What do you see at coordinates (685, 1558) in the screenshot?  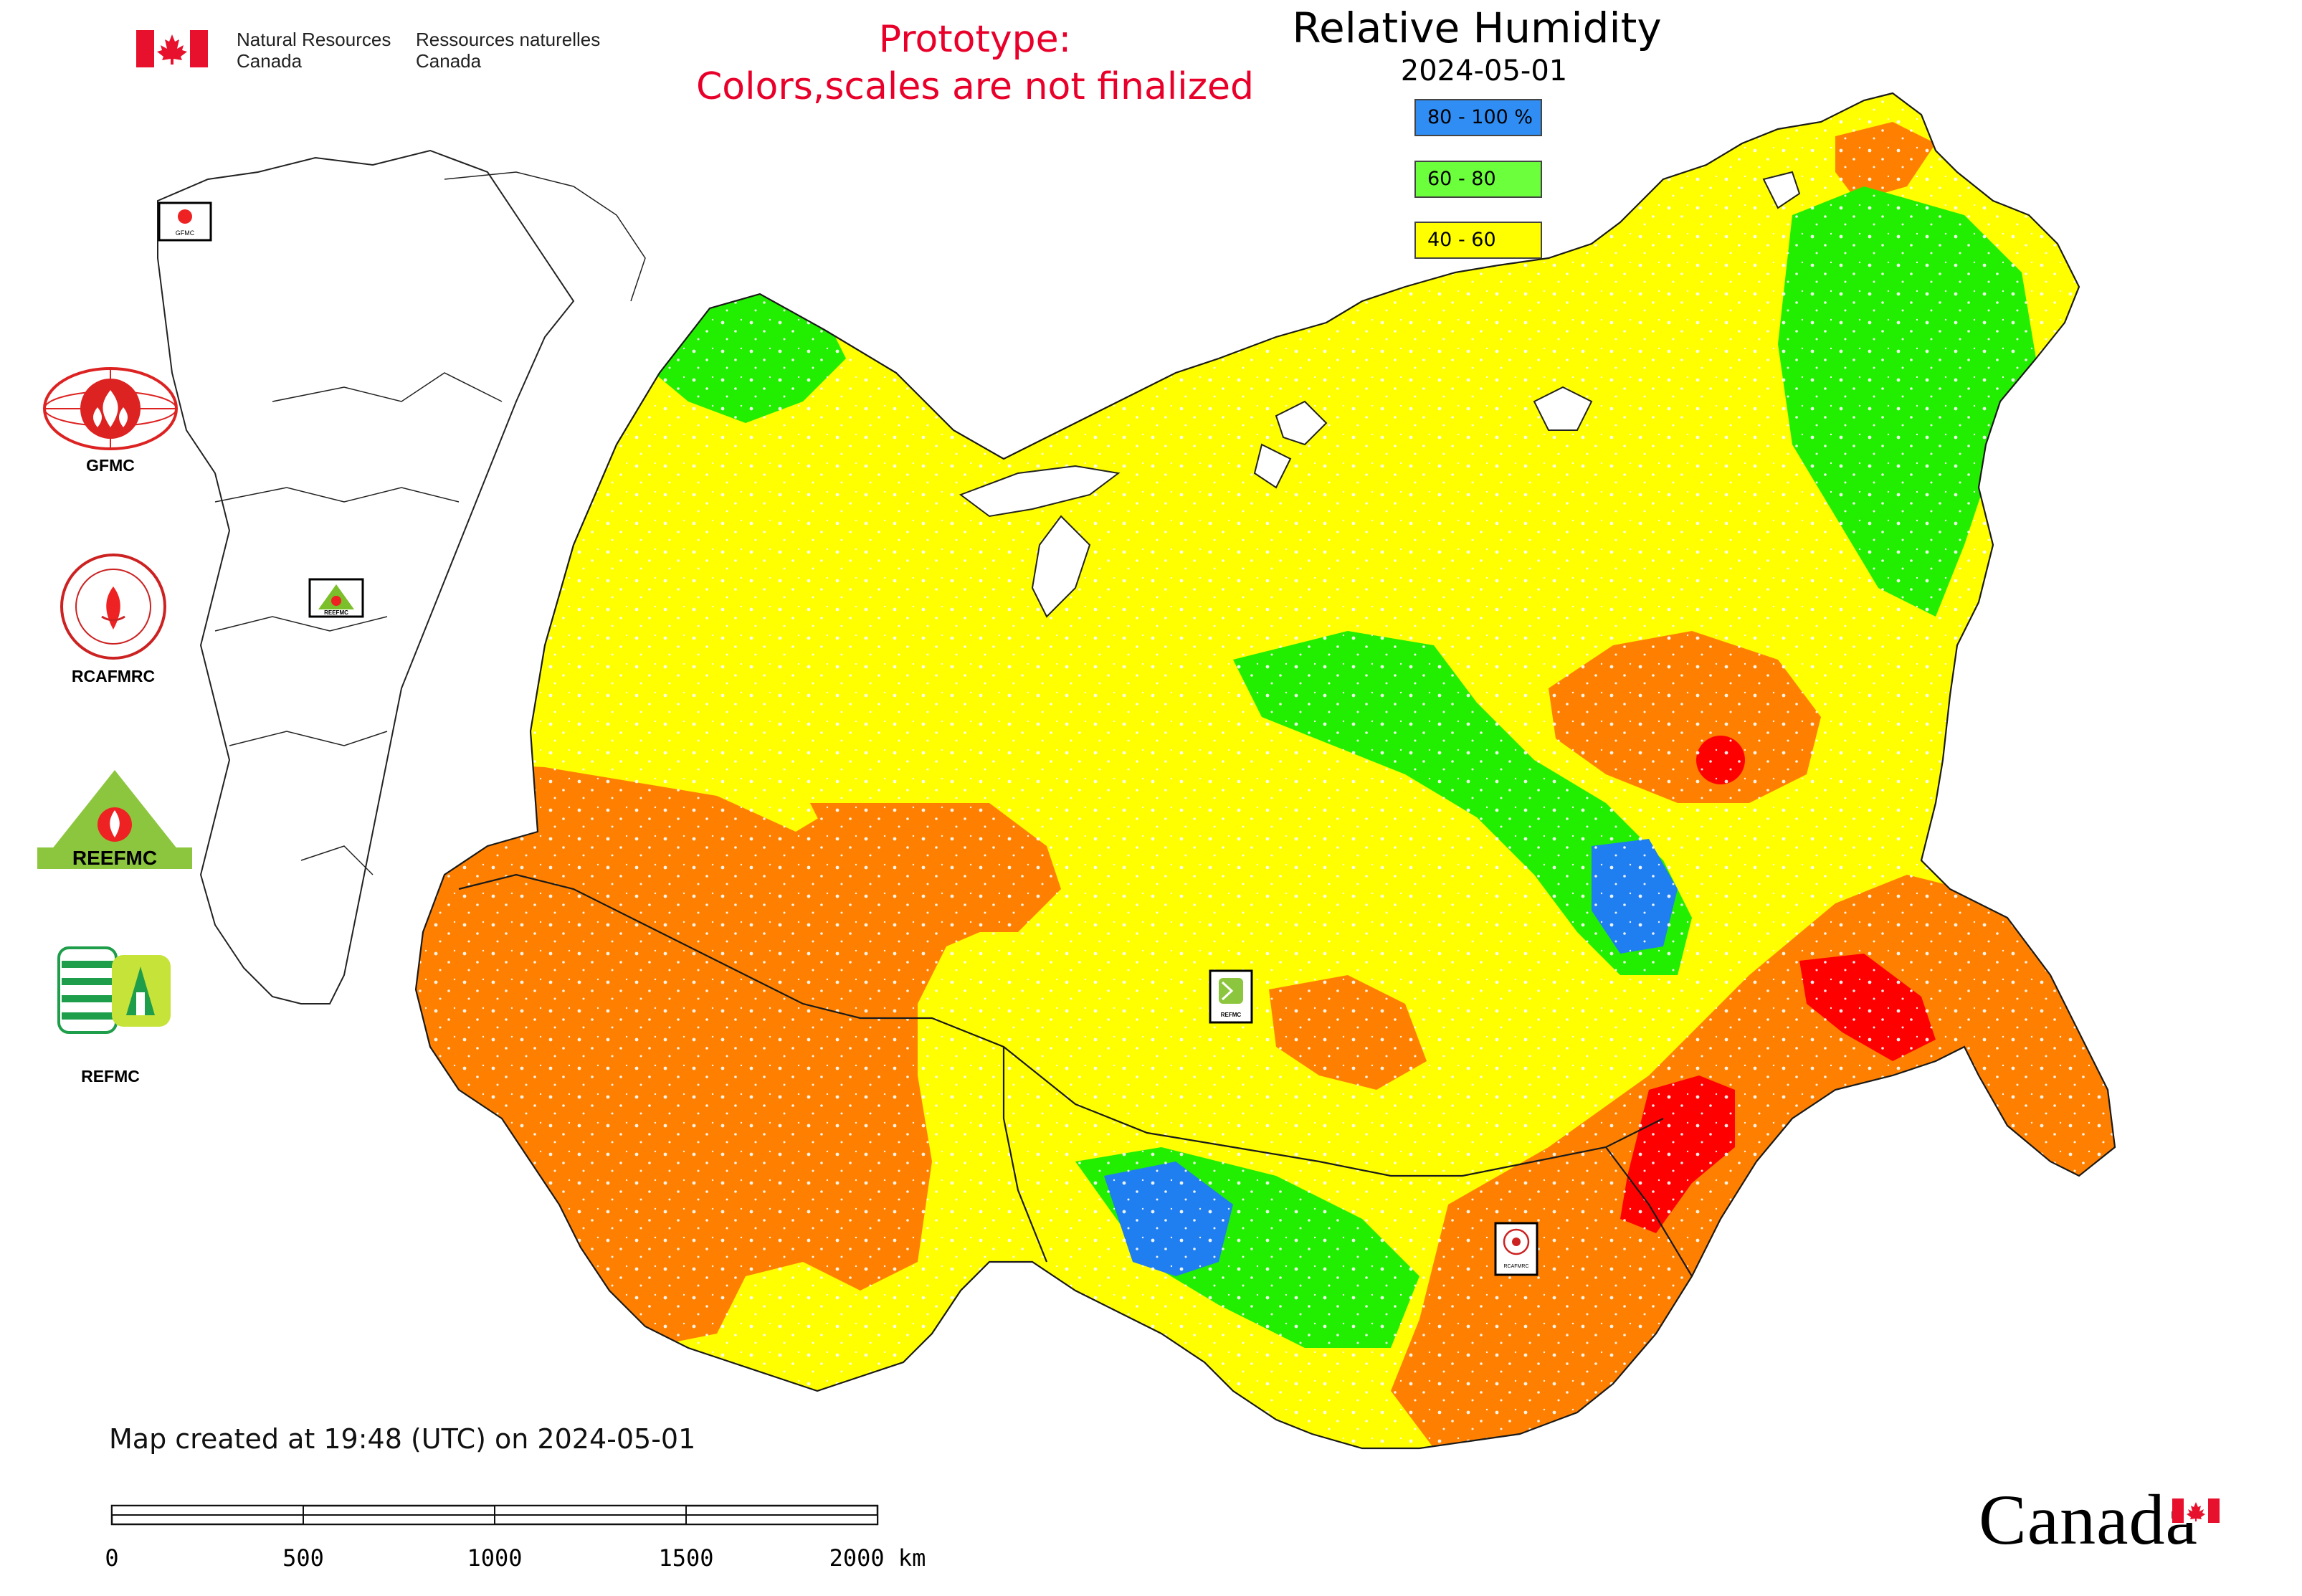 I see `scale-tick-1500: 1500` at bounding box center [685, 1558].